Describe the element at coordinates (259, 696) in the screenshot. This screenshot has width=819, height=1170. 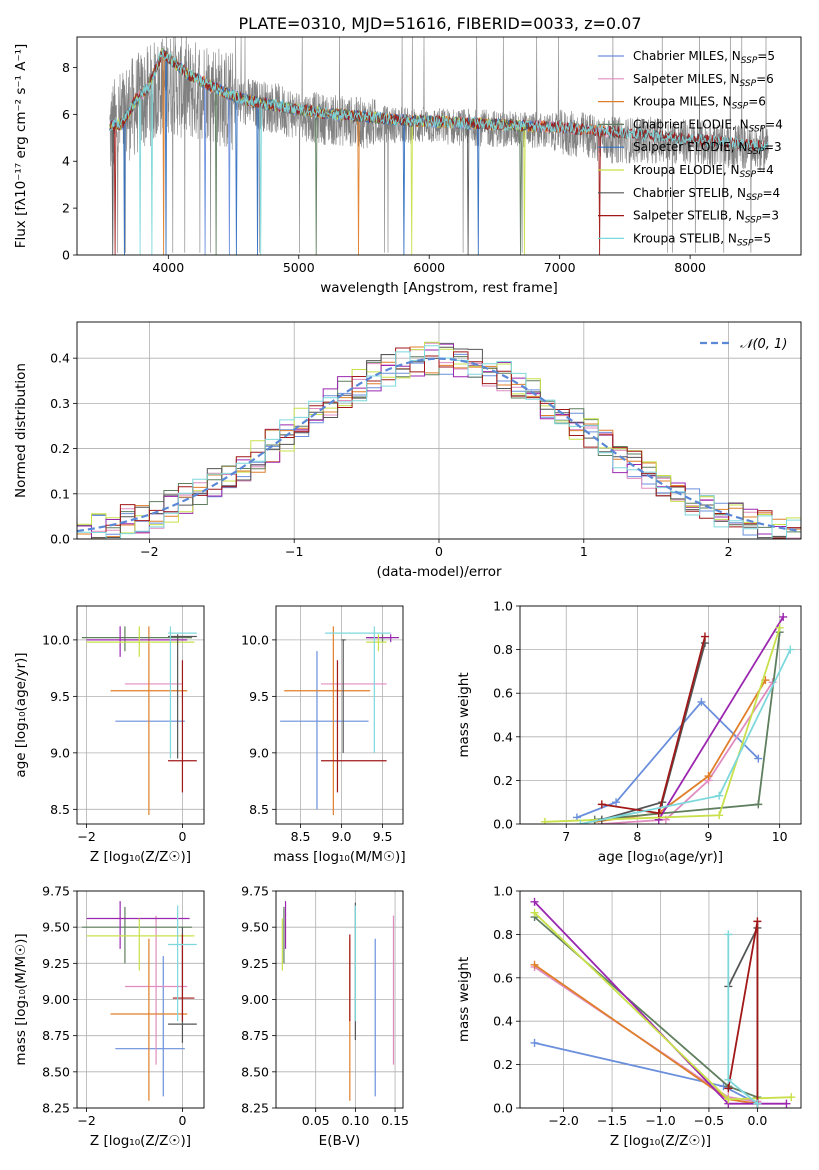
I see `y-tick-label: 9.5` at that location.